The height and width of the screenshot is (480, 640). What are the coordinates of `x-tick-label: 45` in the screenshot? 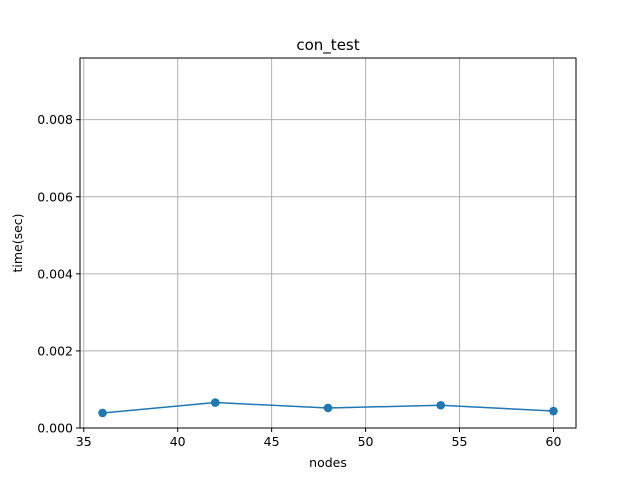 It's located at (272, 441).